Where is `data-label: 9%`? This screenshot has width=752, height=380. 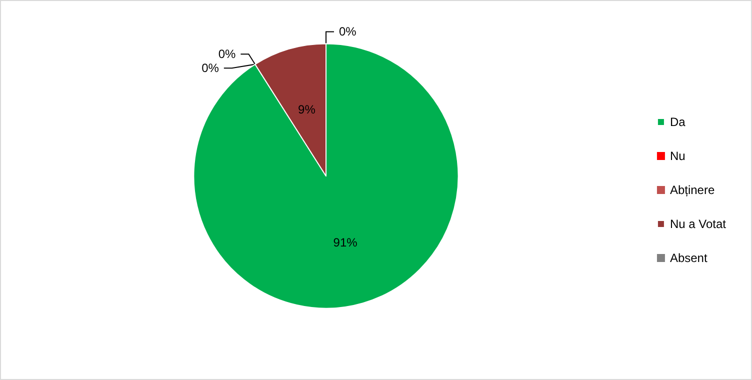 data-label: 9% is located at coordinates (307, 109).